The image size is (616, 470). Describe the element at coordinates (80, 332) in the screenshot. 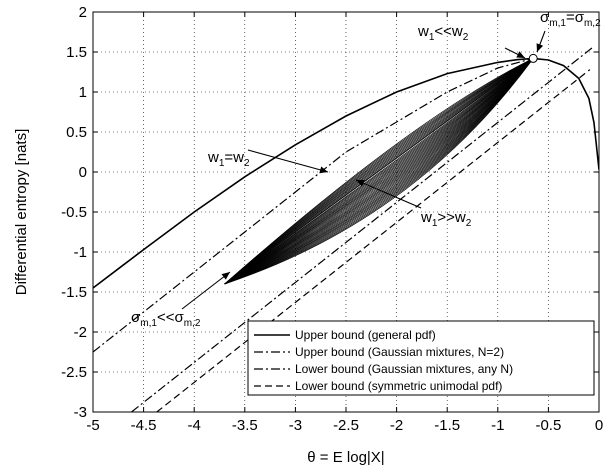

I see `y-tick-label: -2` at that location.